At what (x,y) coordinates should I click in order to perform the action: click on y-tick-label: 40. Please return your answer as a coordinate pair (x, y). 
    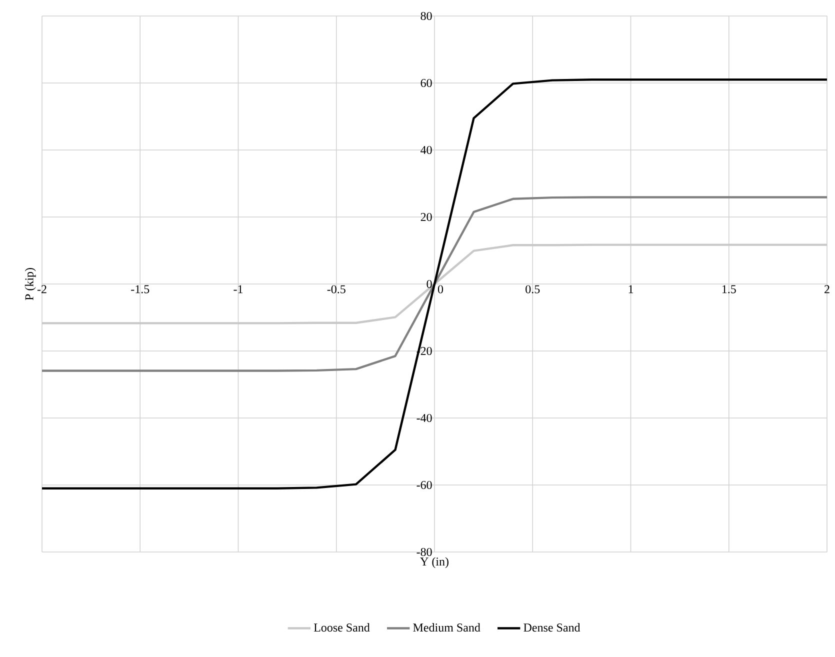
    Looking at the image, I should click on (426, 150).